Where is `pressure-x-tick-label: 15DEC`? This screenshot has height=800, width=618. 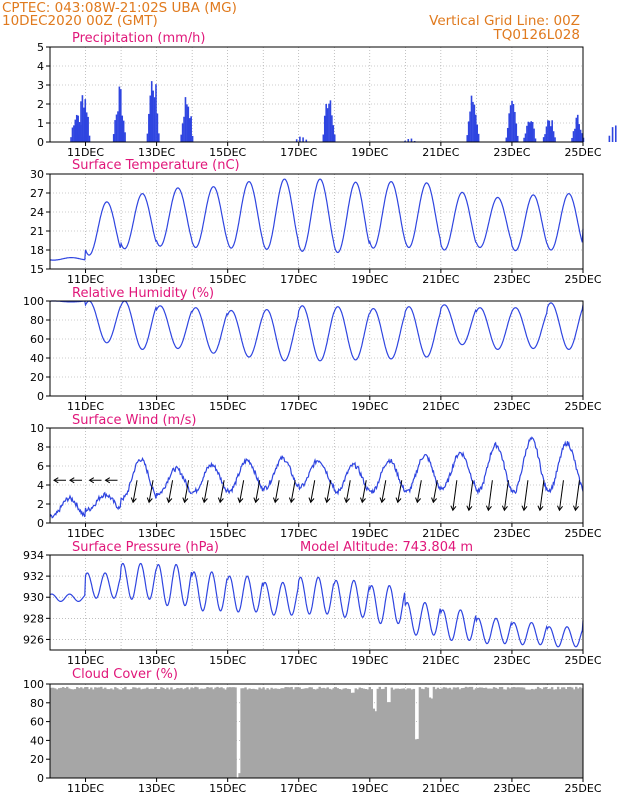
pressure-x-tick-label: 15DEC is located at coordinates (227, 660).